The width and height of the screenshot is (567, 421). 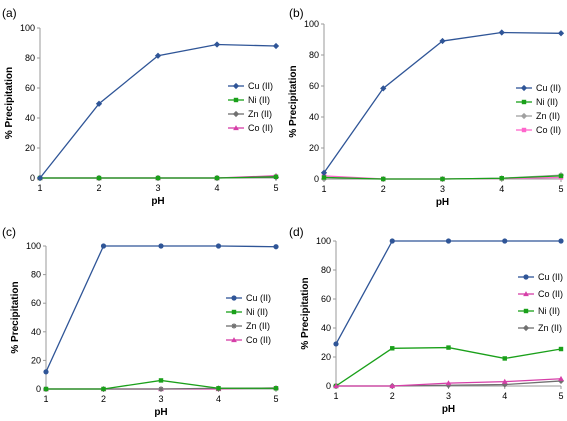 I want to click on panel-label: (a), so click(x=9, y=13).